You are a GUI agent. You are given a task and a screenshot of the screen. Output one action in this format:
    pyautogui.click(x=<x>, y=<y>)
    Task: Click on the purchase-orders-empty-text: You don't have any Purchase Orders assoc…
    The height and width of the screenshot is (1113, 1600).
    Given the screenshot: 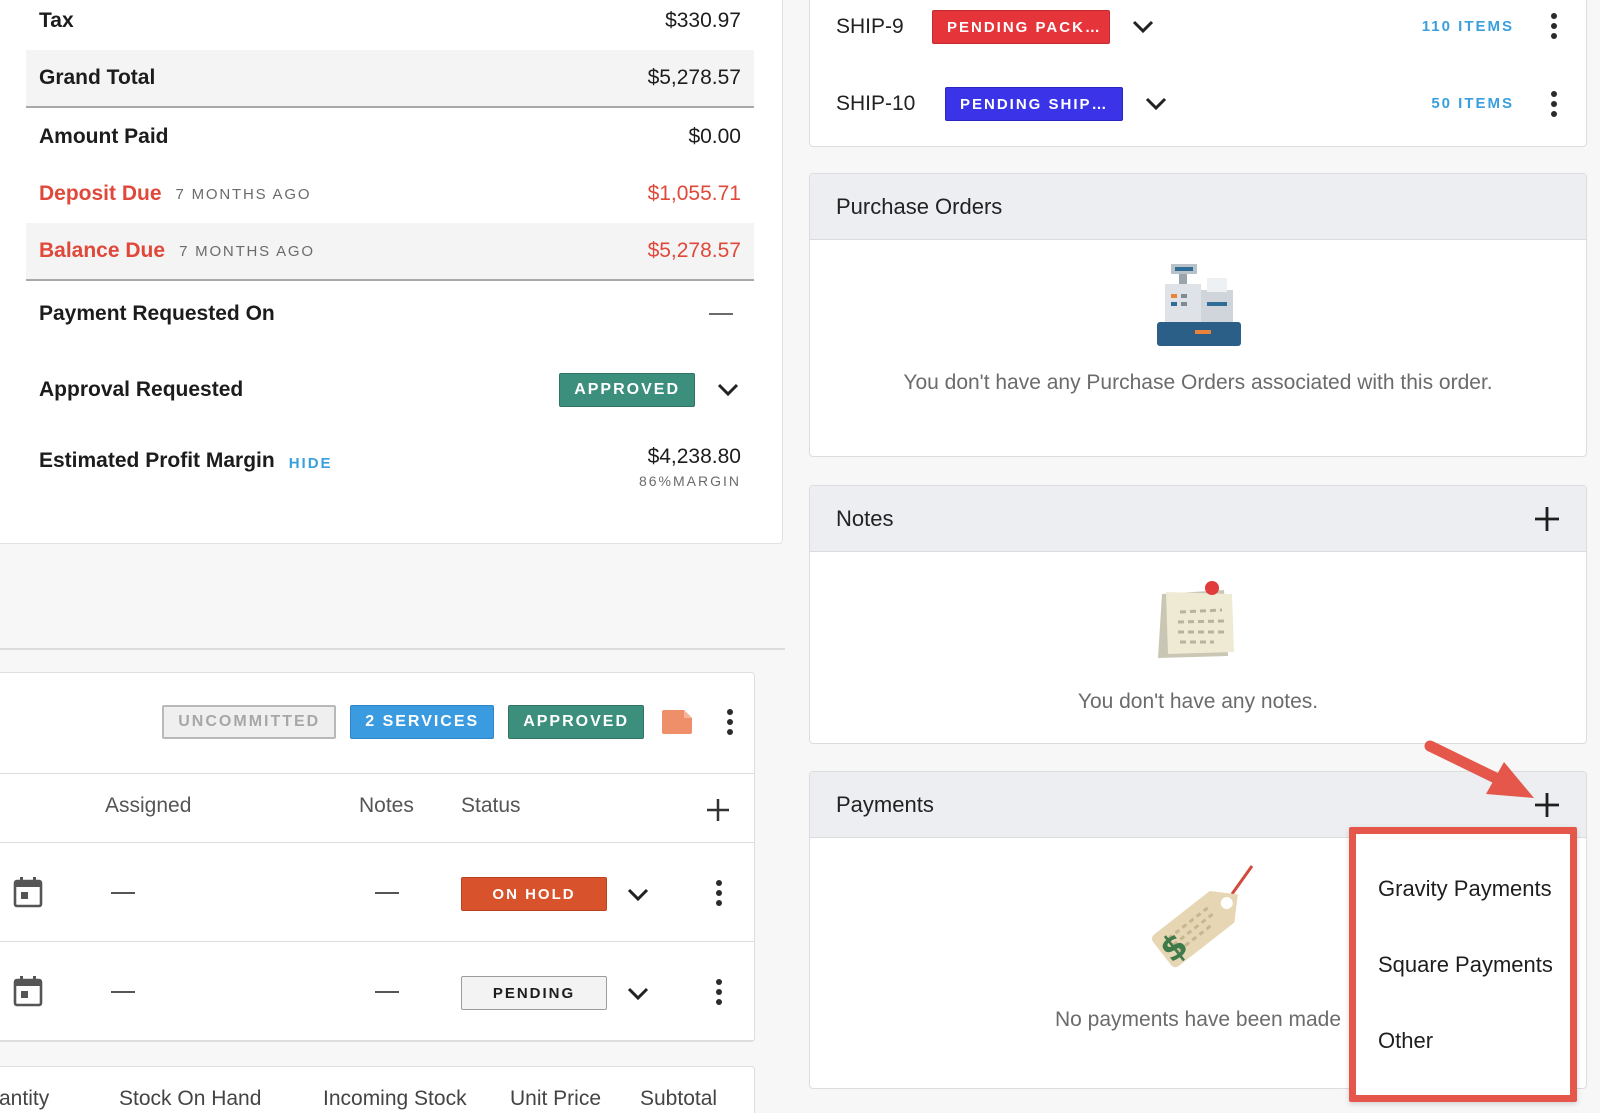 What is the action you would take?
    pyautogui.click(x=1198, y=382)
    